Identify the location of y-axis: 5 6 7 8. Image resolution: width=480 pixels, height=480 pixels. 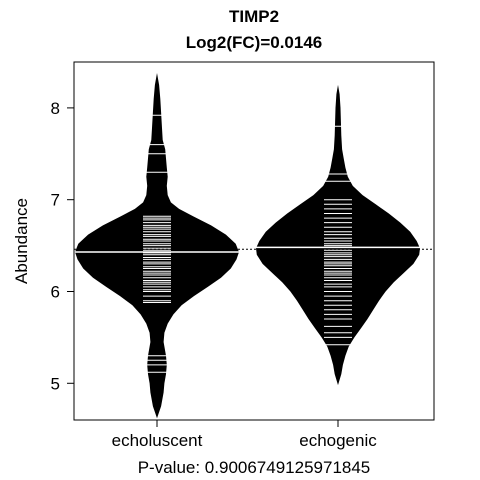
(62, 246).